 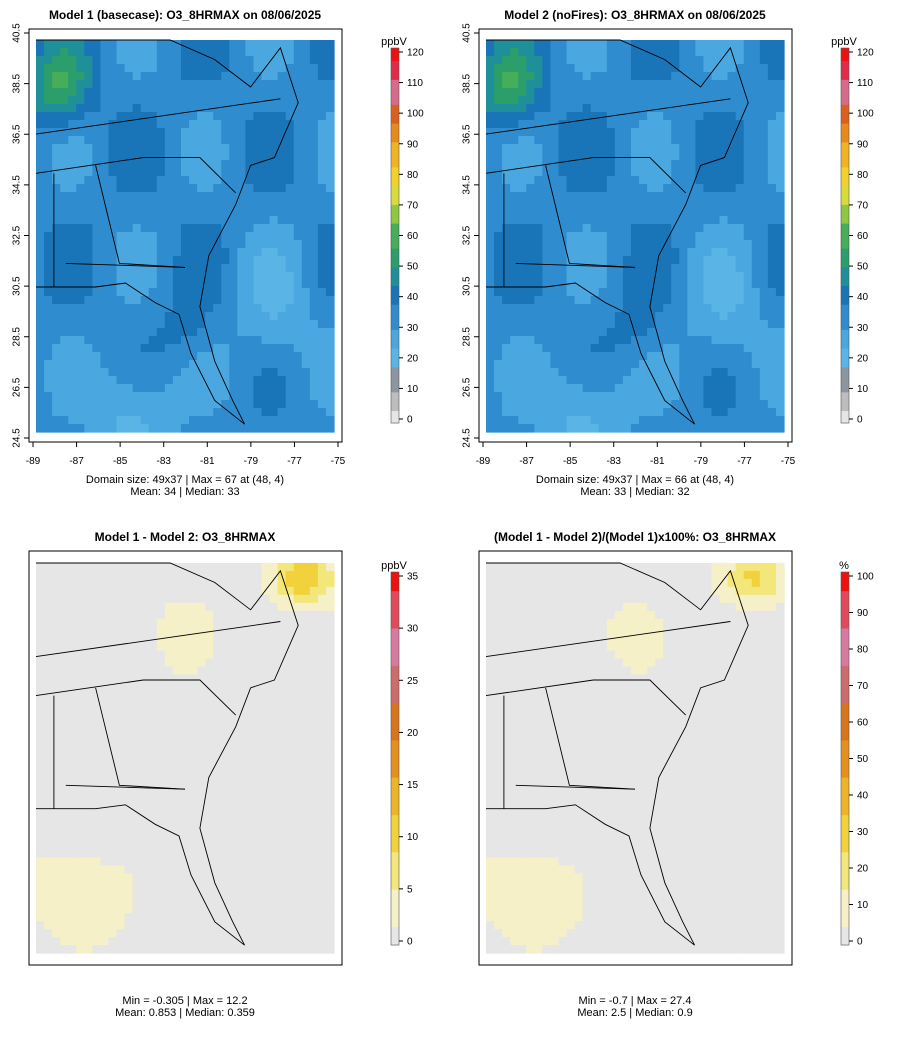 What do you see at coordinates (338, 461) in the screenshot?
I see `x-tick-label: -75` at bounding box center [338, 461].